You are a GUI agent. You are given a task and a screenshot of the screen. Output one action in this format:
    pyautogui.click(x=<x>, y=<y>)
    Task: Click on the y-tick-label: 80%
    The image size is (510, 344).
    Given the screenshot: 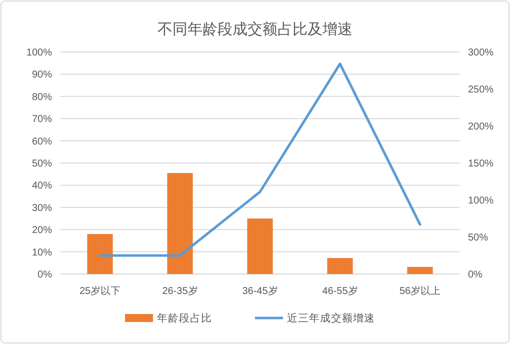 What is the action you would take?
    pyautogui.click(x=42, y=97)
    